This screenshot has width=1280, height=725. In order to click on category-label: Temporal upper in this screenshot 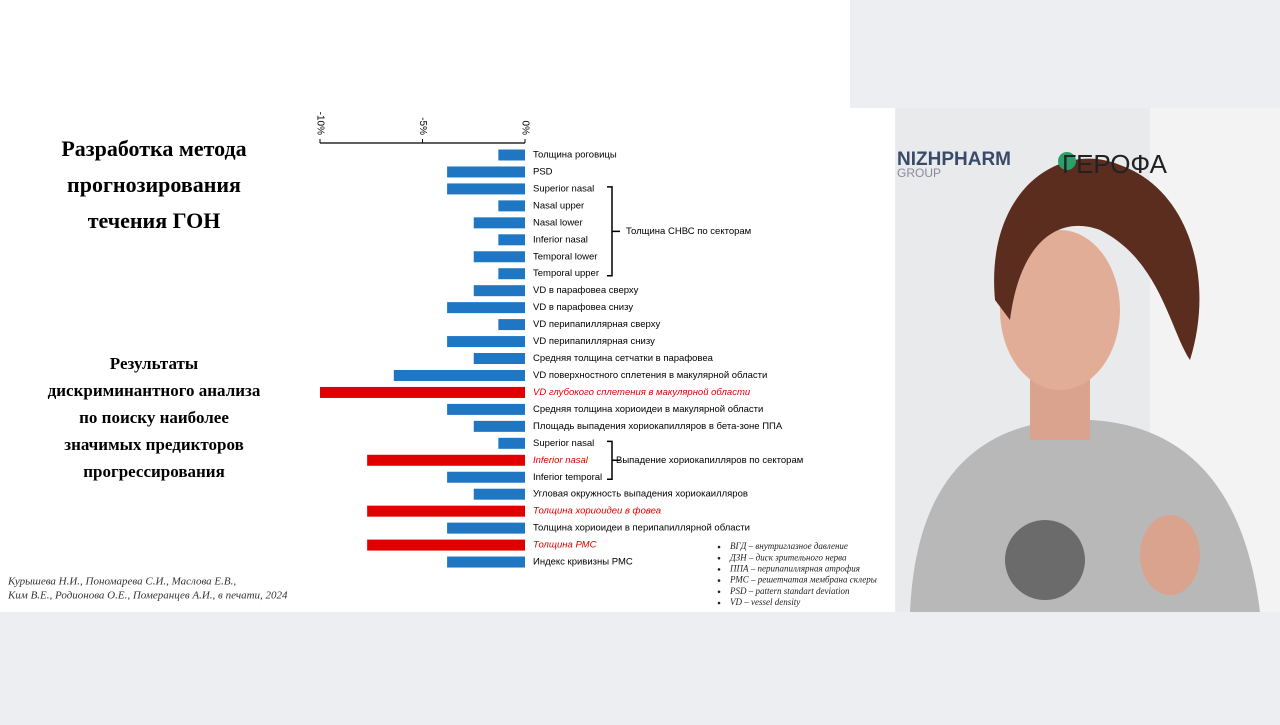, I will do `click(566, 273)`.